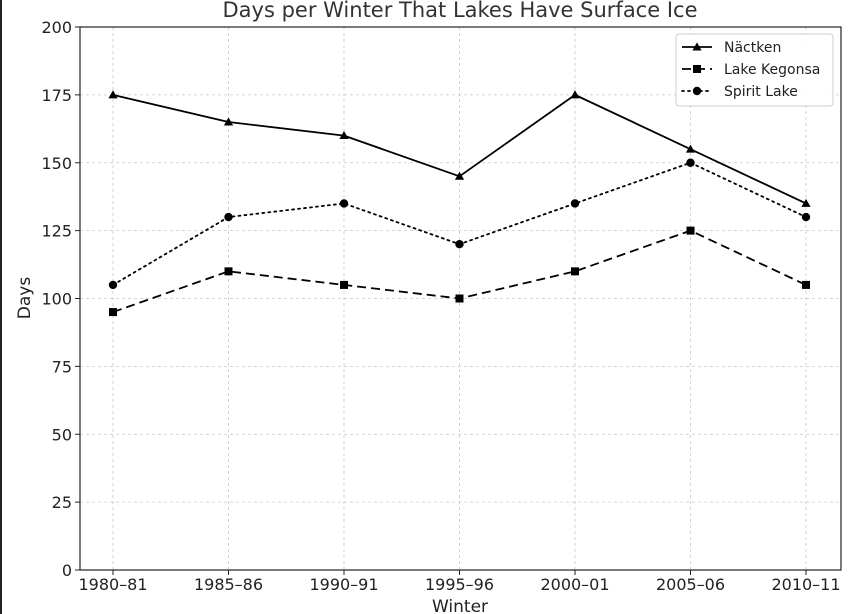  I want to click on y-tick-label: 100, so click(56, 299).